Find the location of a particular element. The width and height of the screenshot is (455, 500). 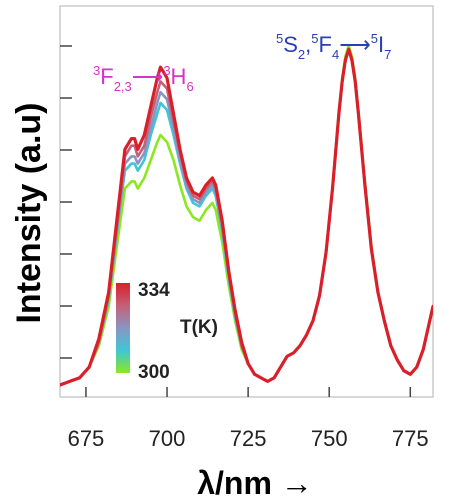

x-axis-ticks: 675 700 725 750 775 is located at coordinates (248, 419).